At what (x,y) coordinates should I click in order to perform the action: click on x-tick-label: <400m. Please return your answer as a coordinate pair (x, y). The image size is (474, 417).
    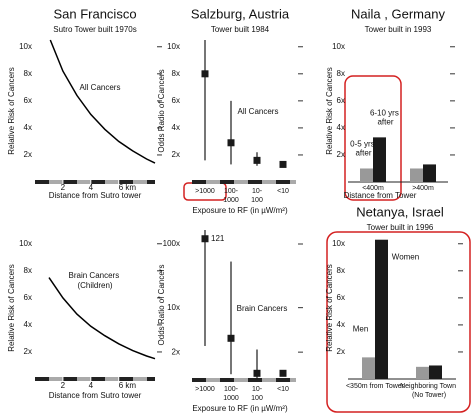
    Looking at the image, I should click on (373, 188).